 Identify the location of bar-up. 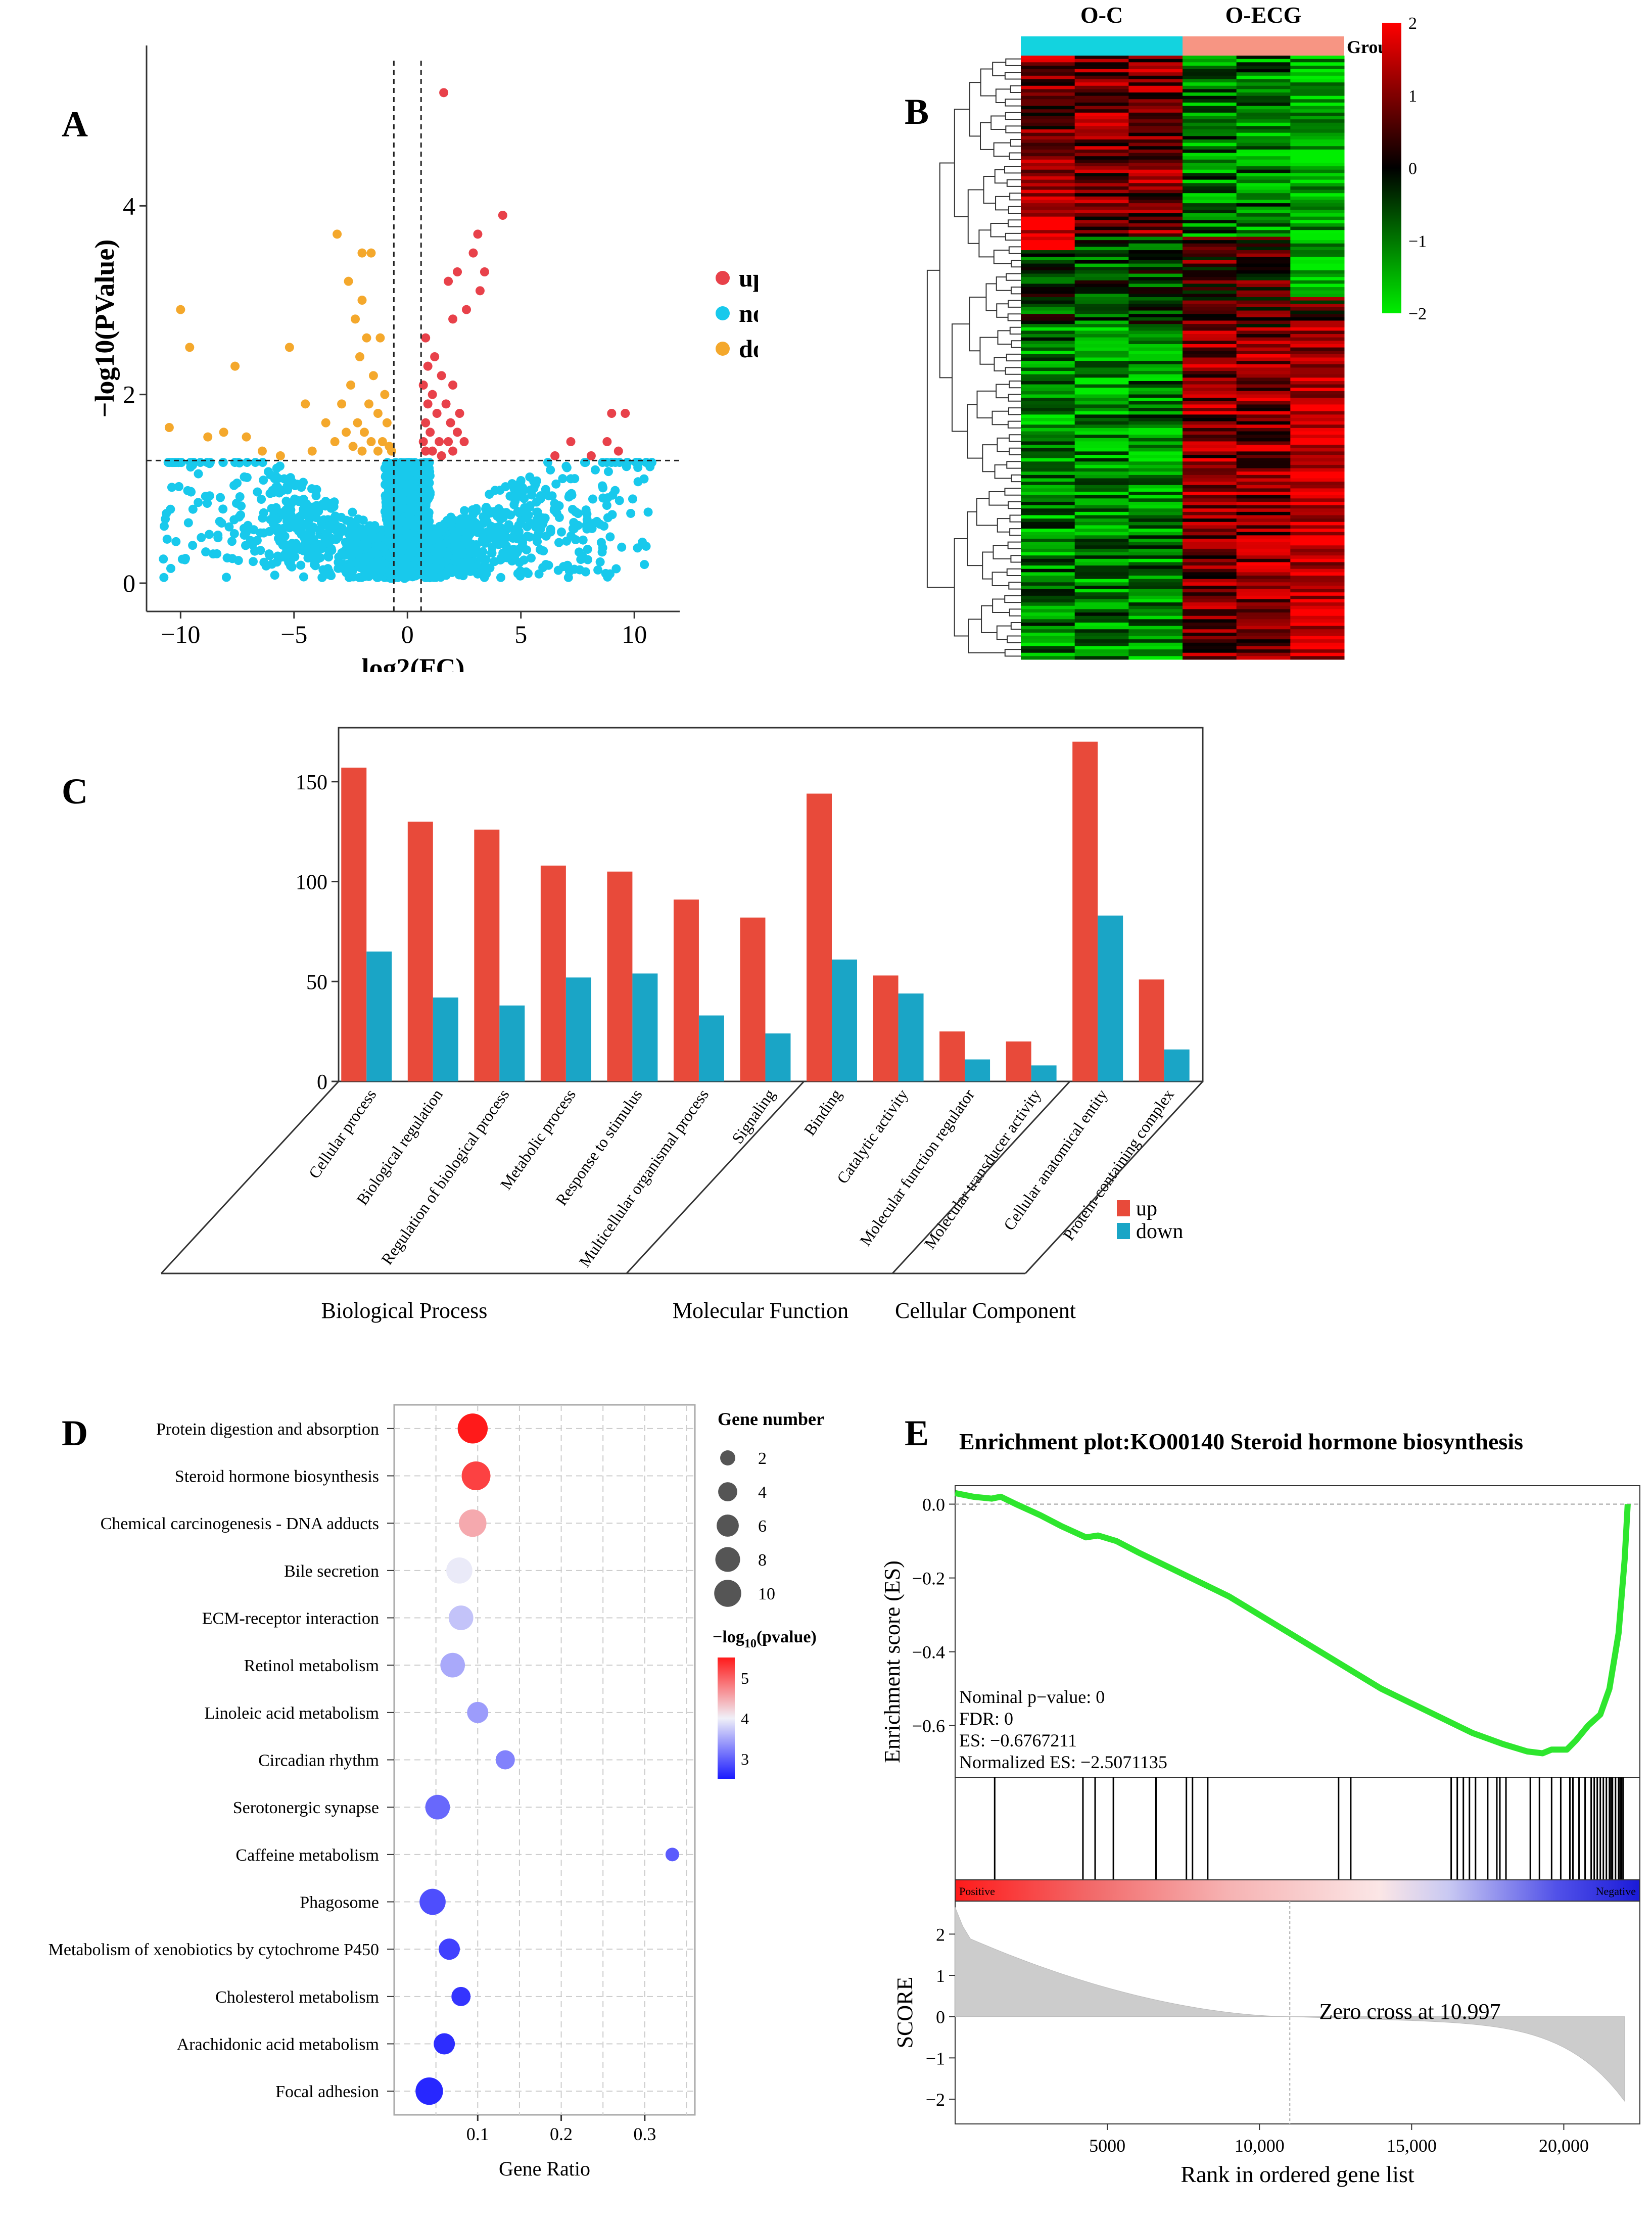
(487, 955).